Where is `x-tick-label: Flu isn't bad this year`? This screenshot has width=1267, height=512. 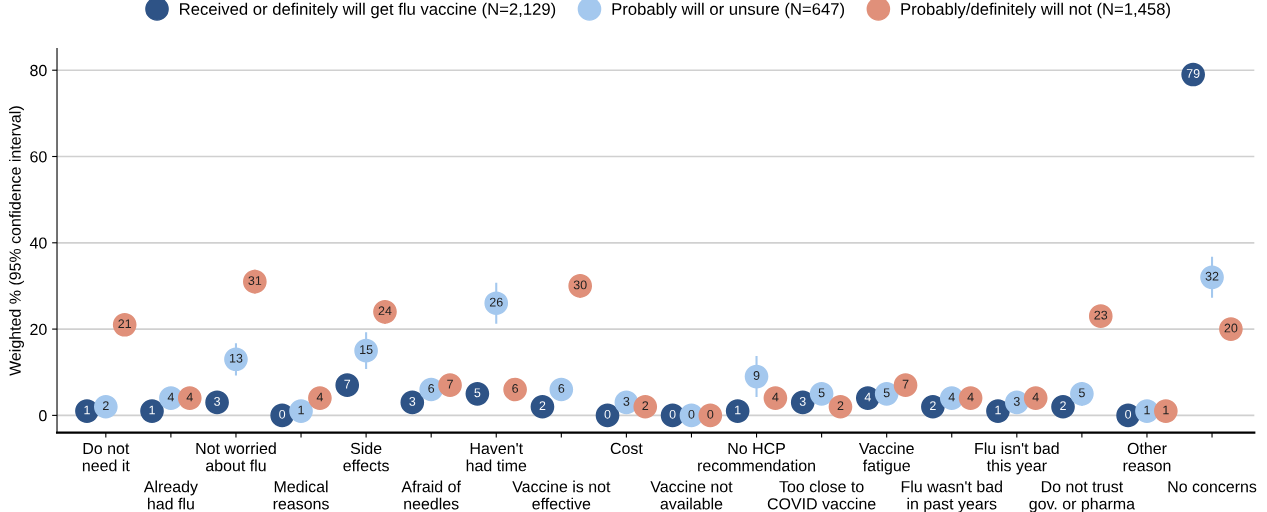 x-tick-label: Flu isn't bad this year is located at coordinates (1017, 458).